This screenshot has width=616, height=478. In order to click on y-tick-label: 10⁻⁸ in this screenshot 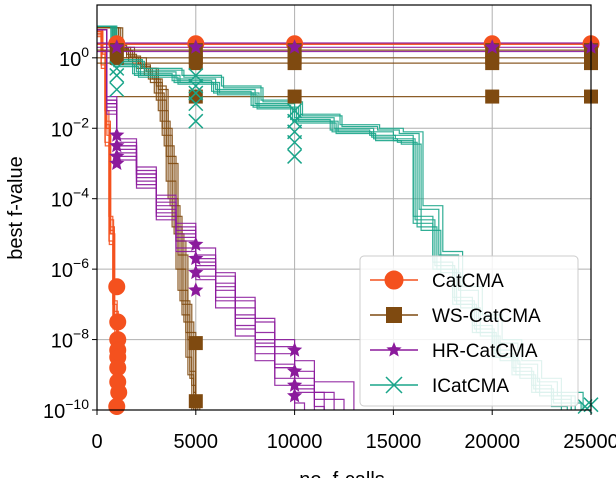, I will do `click(70, 339)`.